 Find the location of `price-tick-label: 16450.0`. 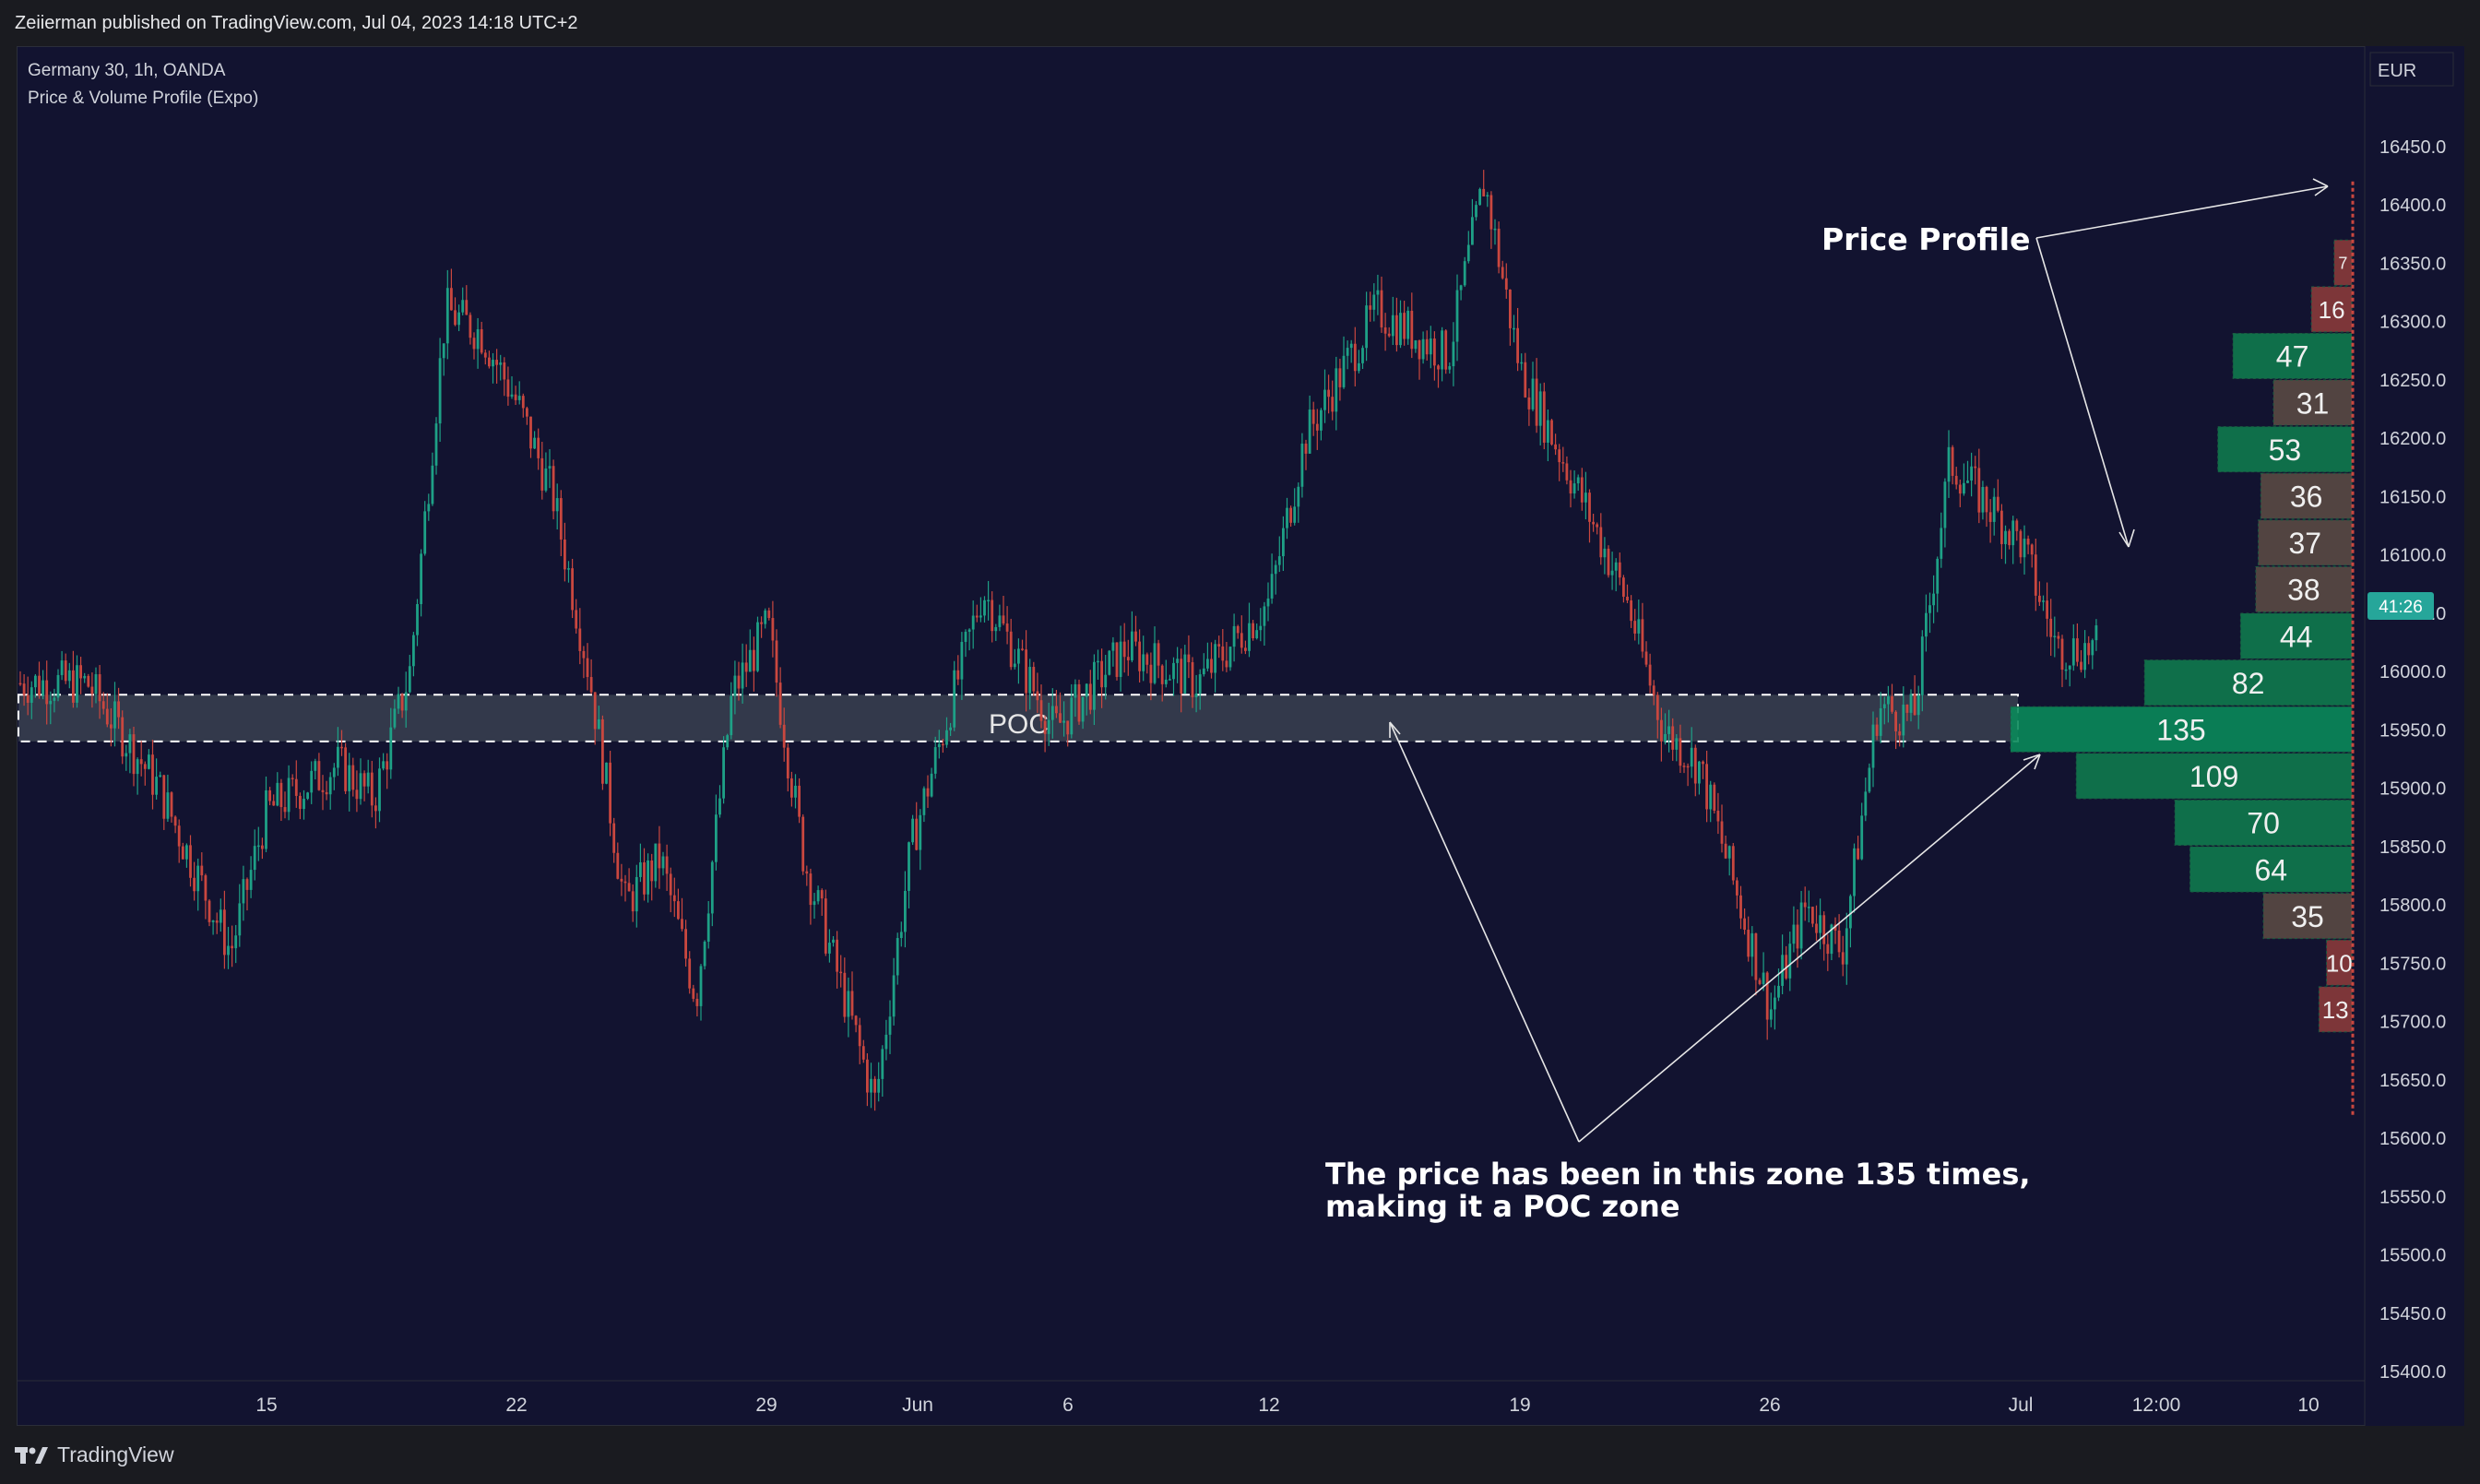

price-tick-label: 16450.0 is located at coordinates (2412, 147).